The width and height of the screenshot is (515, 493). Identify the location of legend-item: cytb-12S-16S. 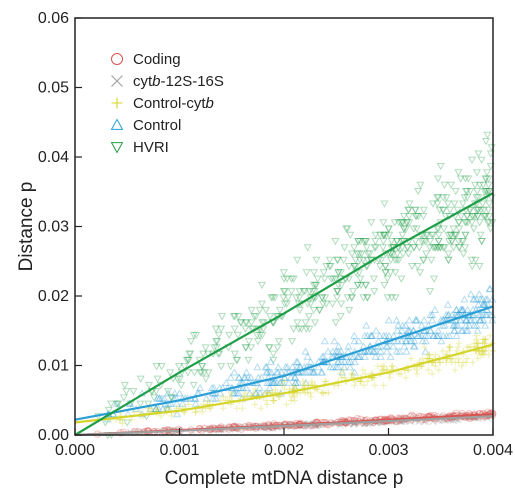
(167, 81).